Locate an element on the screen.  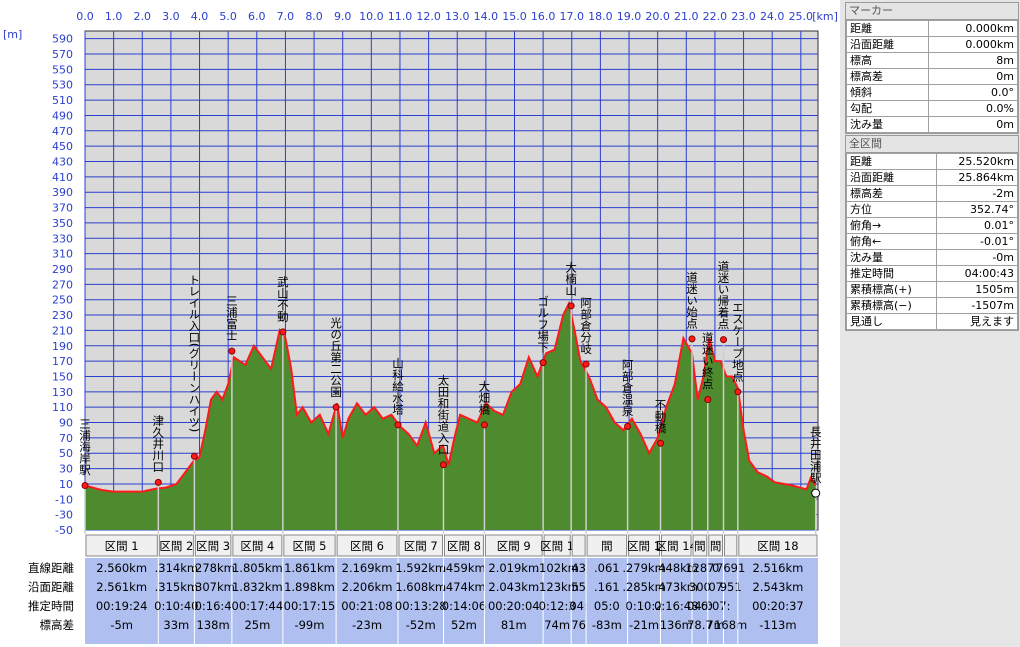
marker-panel-value: 0m is located at coordinates (973, 76).